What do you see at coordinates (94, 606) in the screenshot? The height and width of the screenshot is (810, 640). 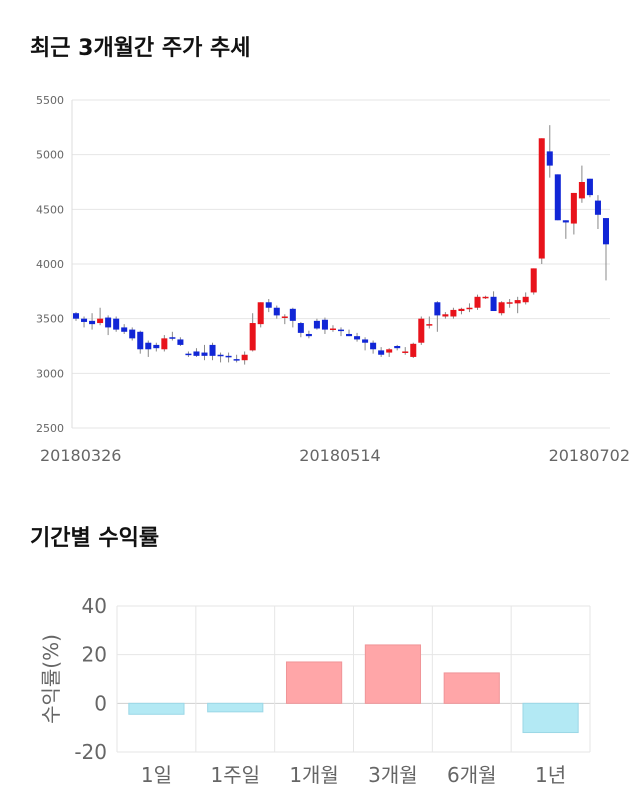 I see `returns-y-tick-label: 40` at bounding box center [94, 606].